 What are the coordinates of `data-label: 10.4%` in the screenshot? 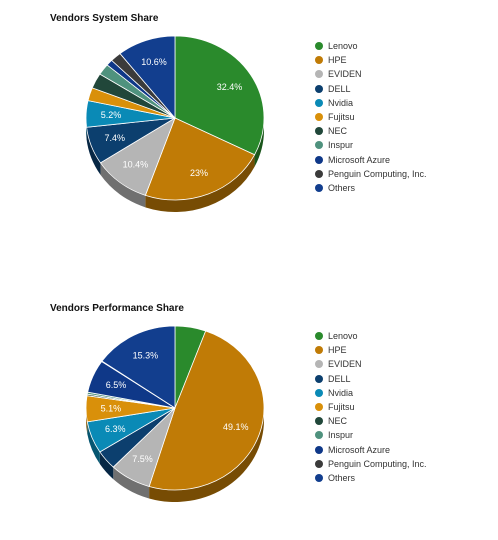 It's located at (136, 164).